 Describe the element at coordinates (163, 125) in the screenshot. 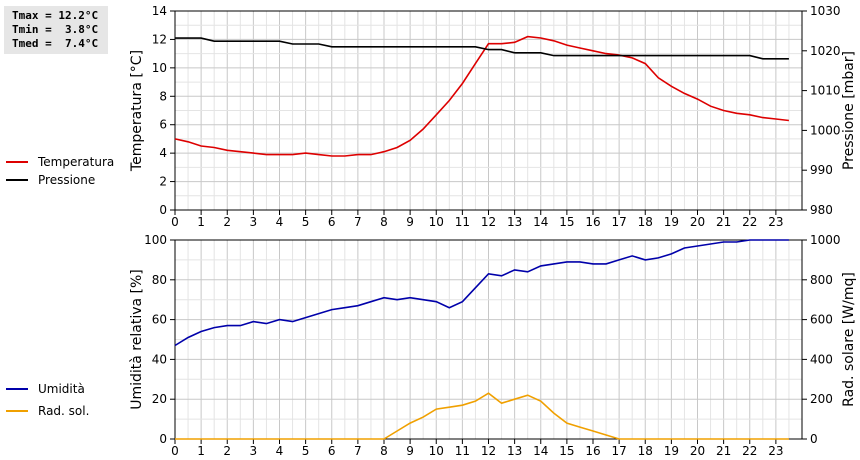

I see `tick-label-y-left: 6` at that location.